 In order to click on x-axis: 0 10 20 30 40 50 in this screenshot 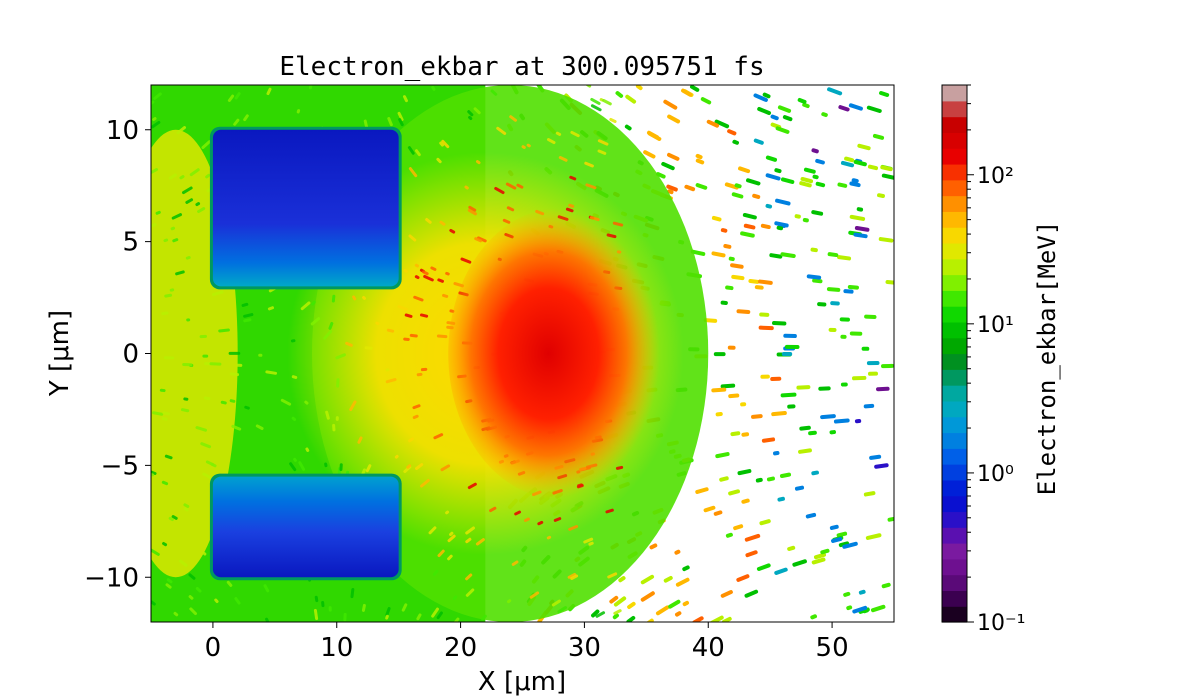, I will do `click(527, 642)`.